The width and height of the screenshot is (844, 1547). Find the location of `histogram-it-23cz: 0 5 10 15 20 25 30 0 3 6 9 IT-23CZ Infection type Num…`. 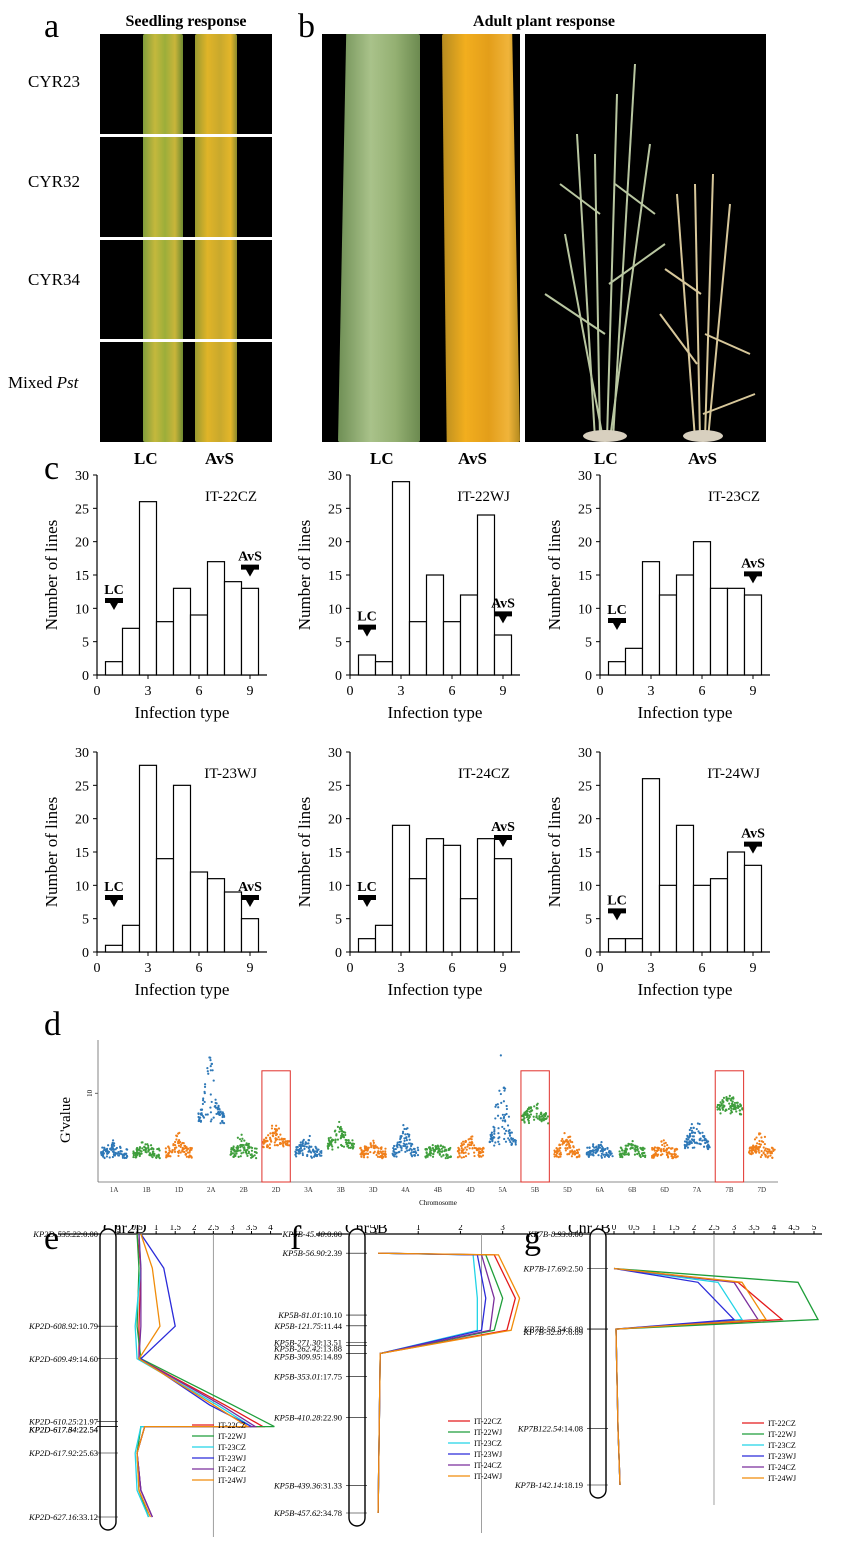

histogram-it-23cz: 0 5 10 15 20 25 30 0 3 6 9 IT-23CZ Infection type Num… is located at coordinates (657, 595).